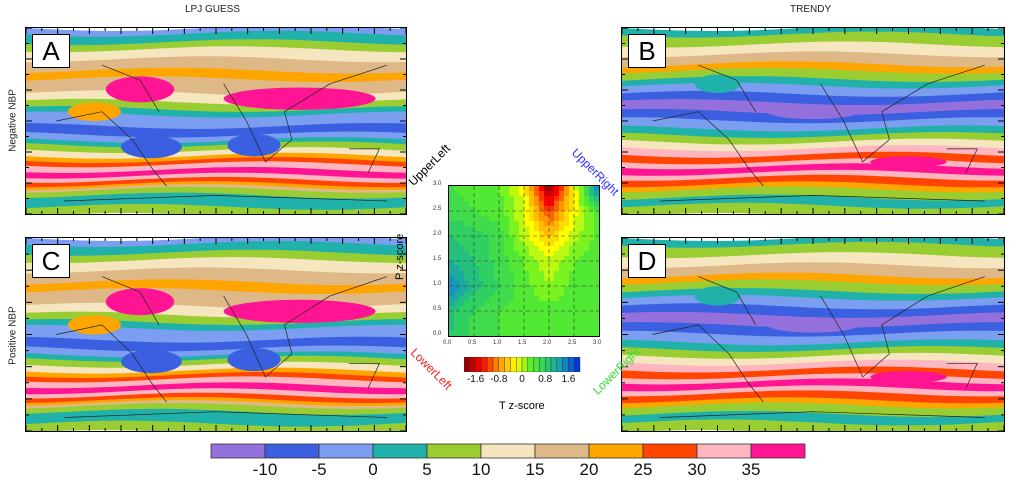  What do you see at coordinates (475, 379) in the screenshot?
I see `colorbar-label: -1.6` at bounding box center [475, 379].